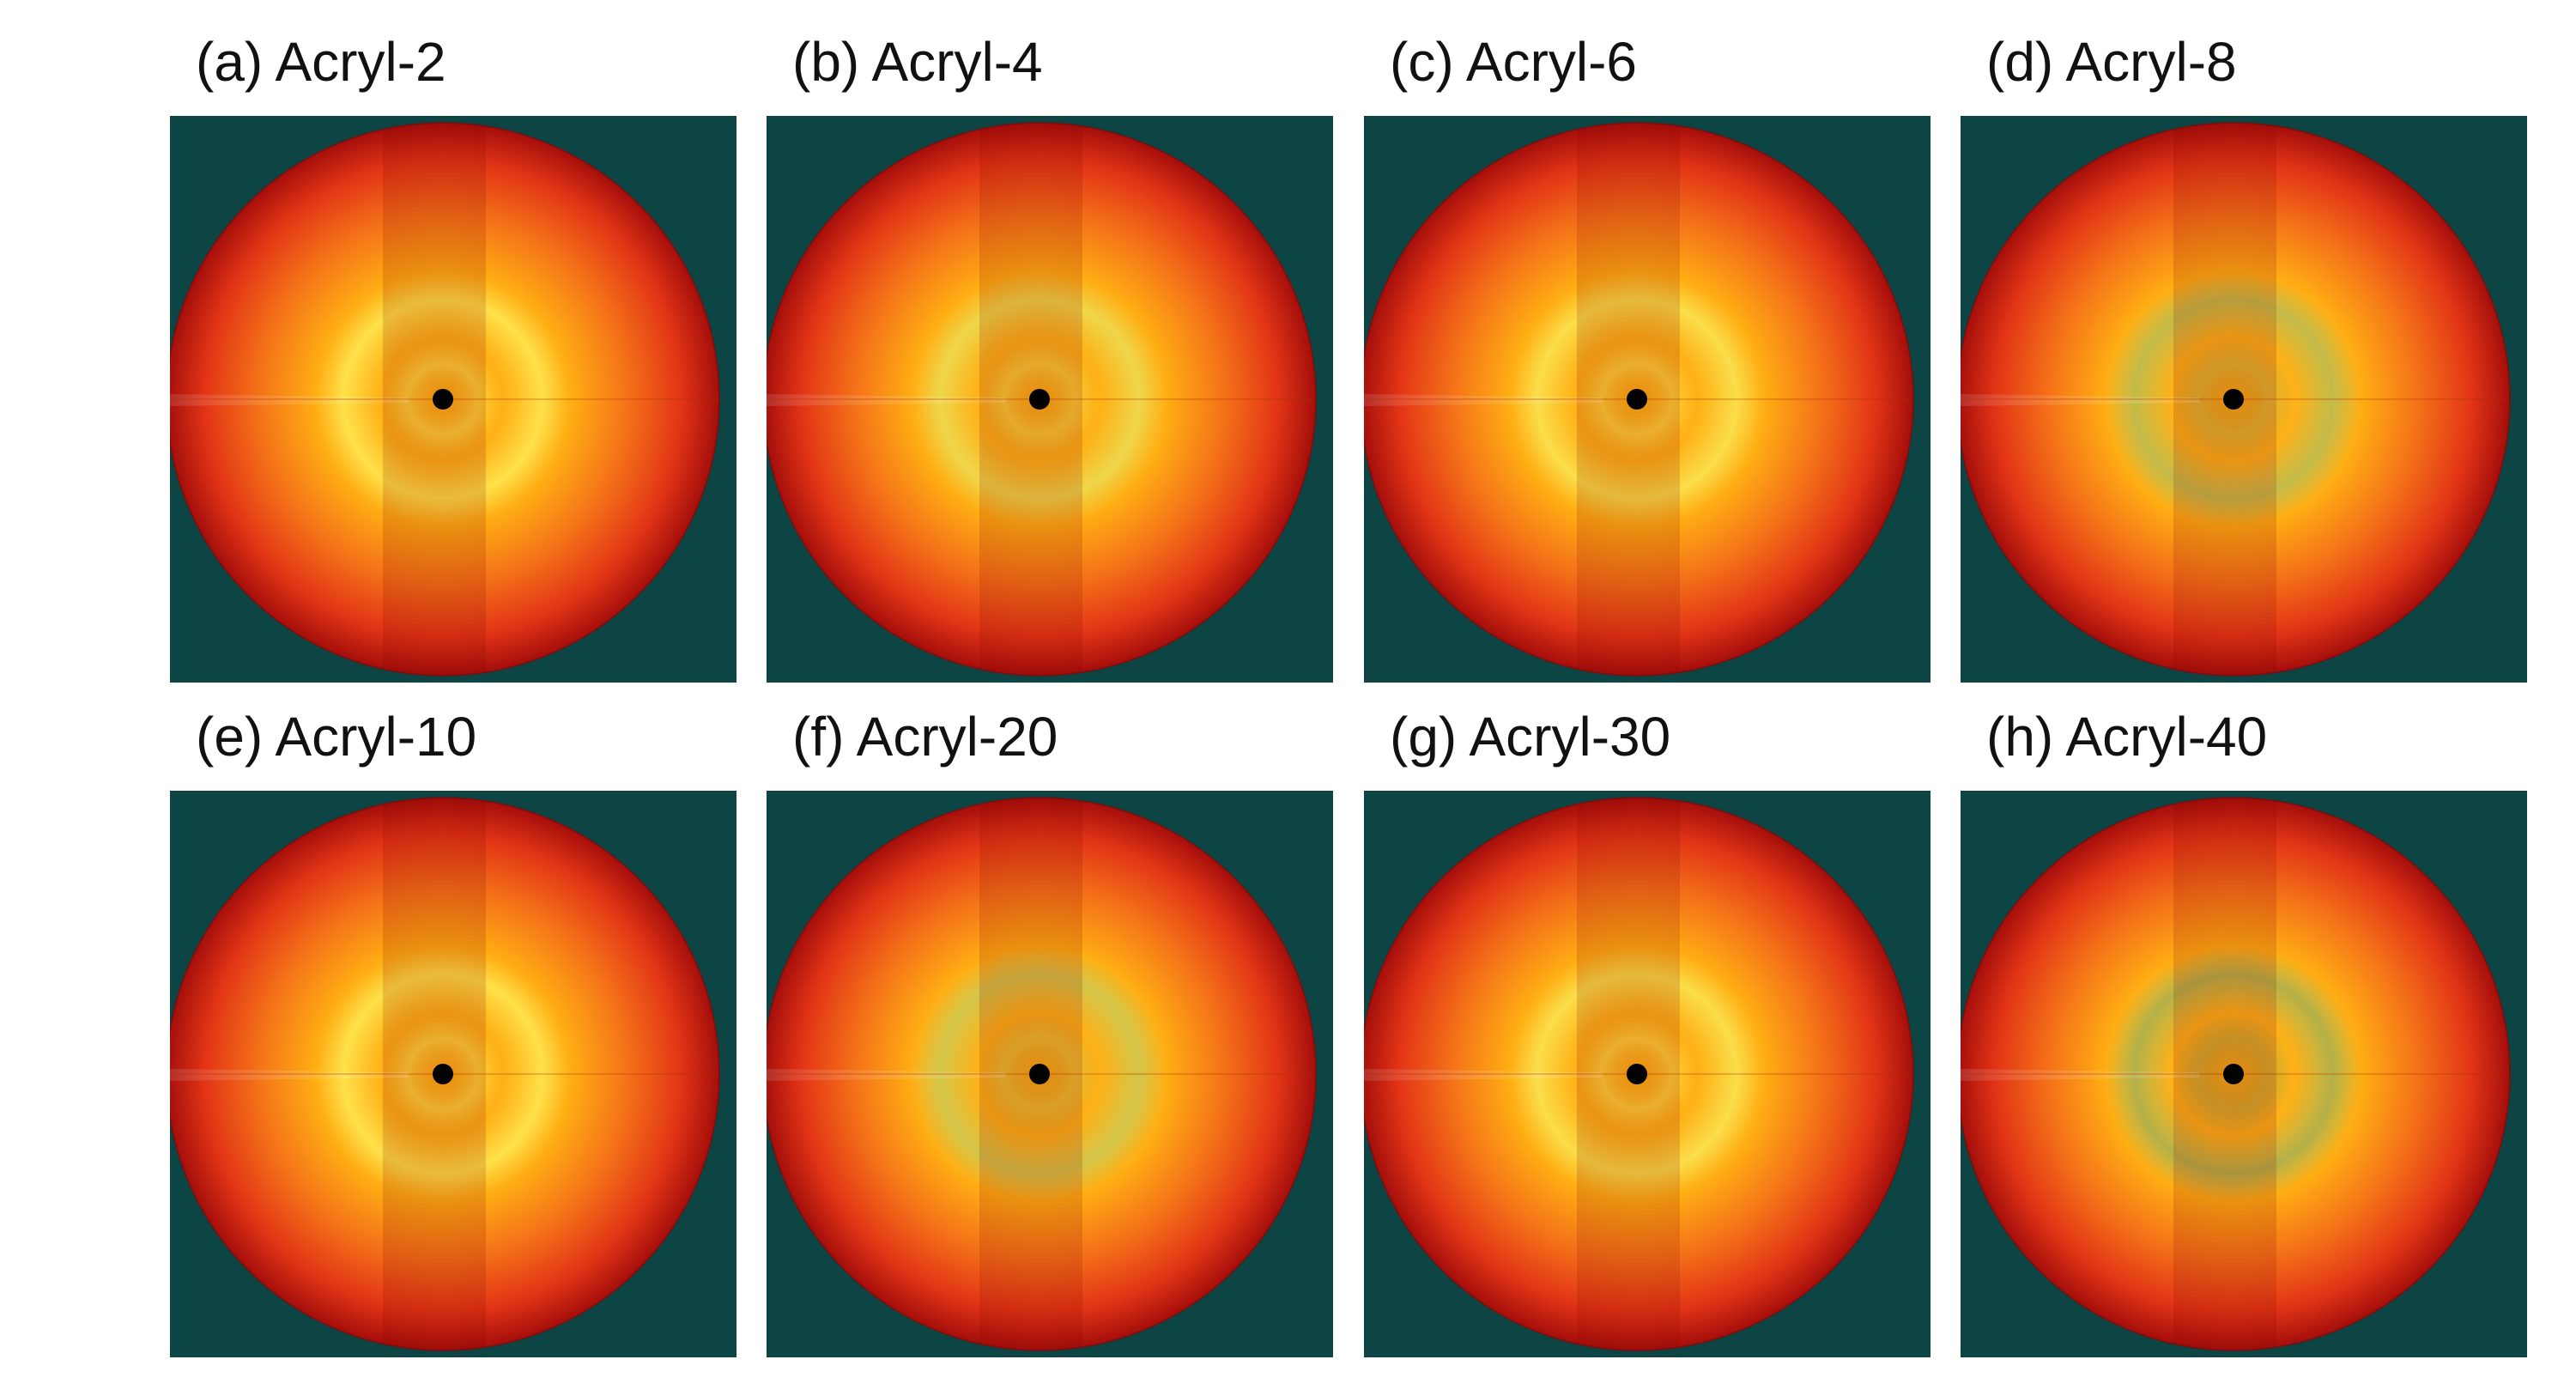 Image resolution: width=2576 pixels, height=1396 pixels. I want to click on panel-a-pattern, so click(453, 399).